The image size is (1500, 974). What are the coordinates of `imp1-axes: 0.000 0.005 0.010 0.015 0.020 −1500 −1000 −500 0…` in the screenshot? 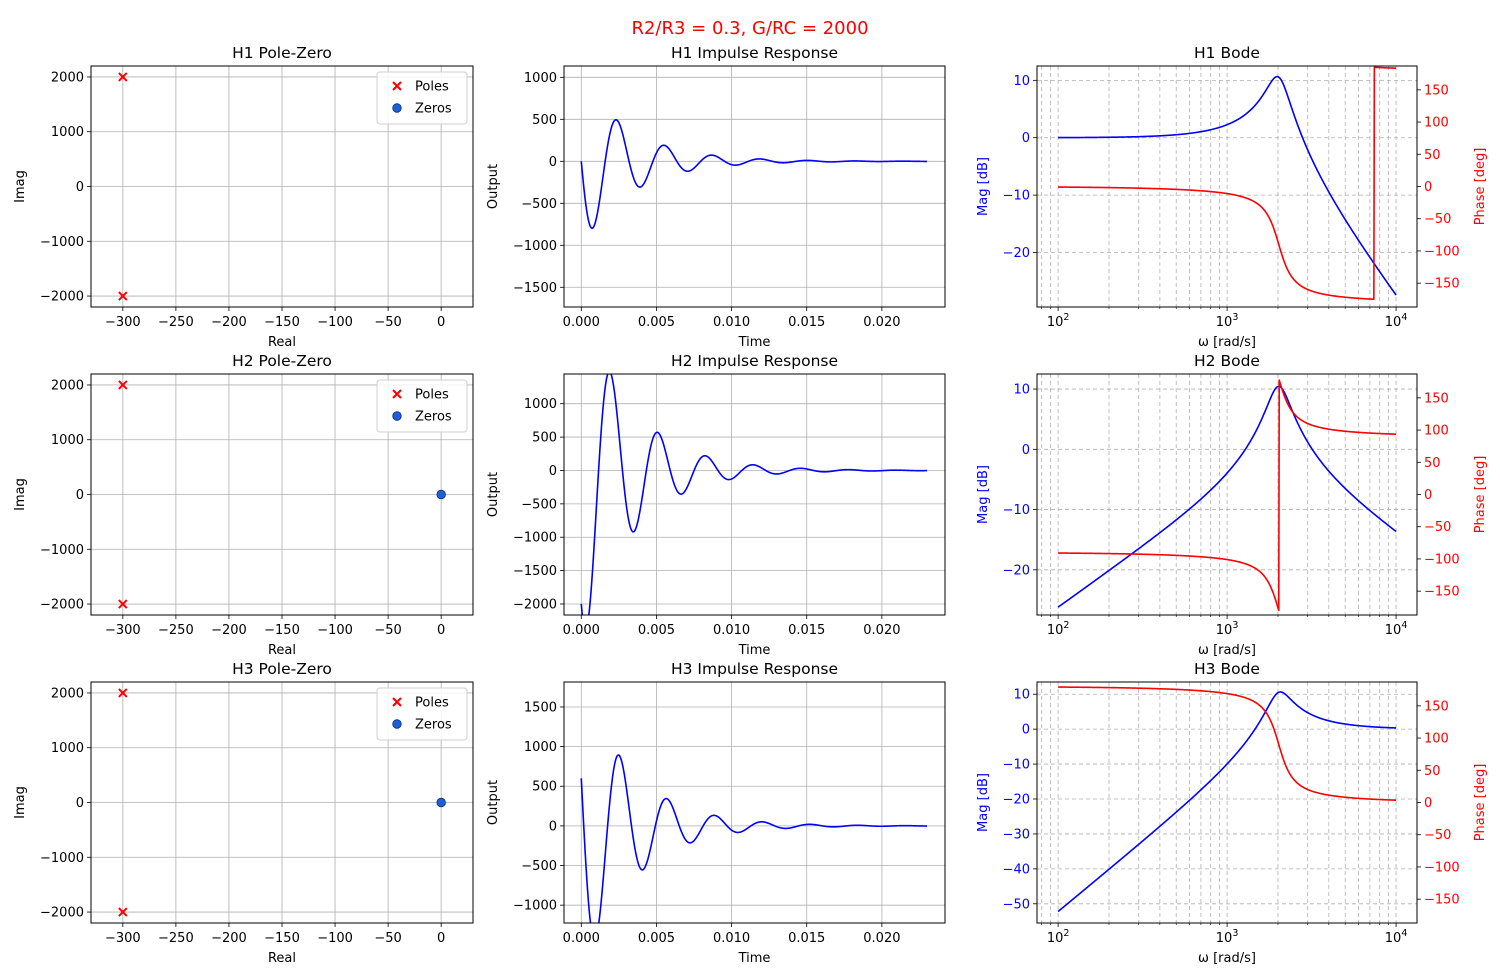 It's located at (716, 197).